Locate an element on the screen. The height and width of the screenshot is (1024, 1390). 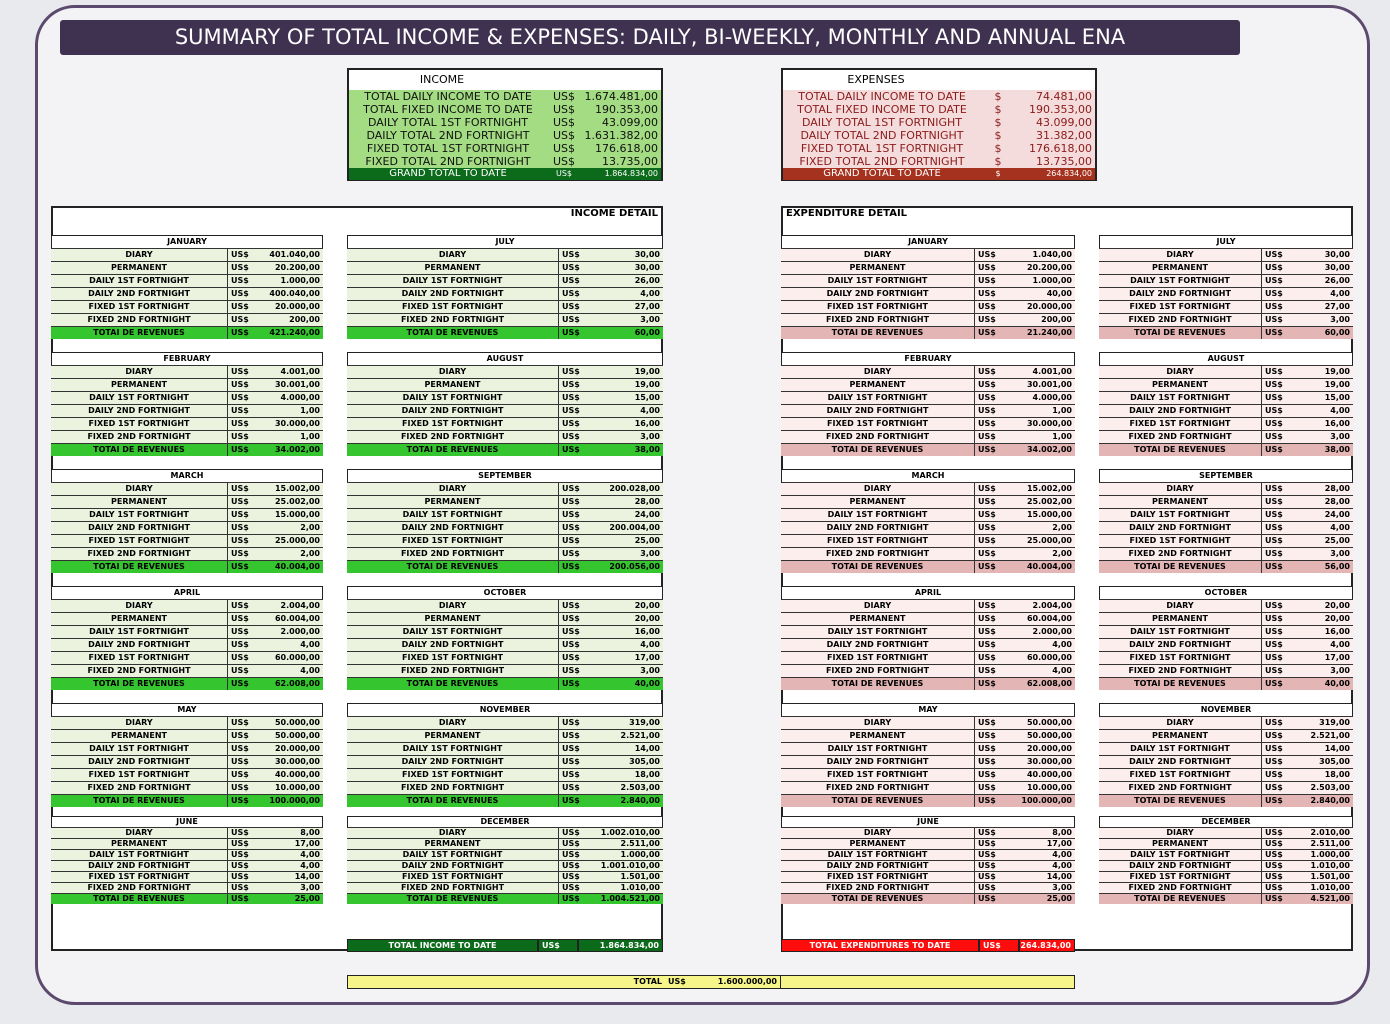
row-value: 20,00 is located at coordinates (630, 618).